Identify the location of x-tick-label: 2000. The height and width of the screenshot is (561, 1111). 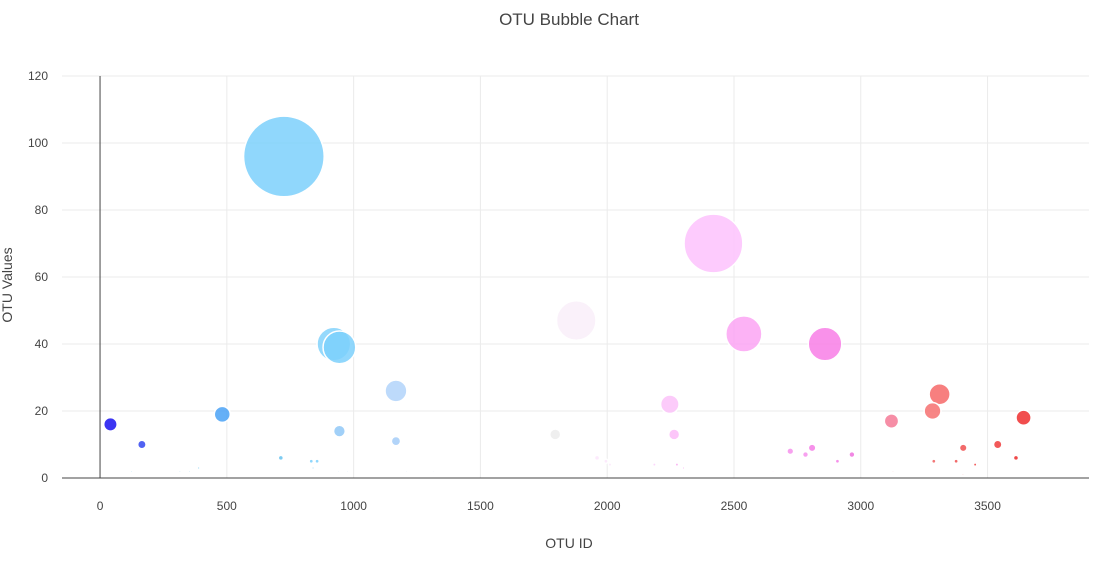
(607, 506).